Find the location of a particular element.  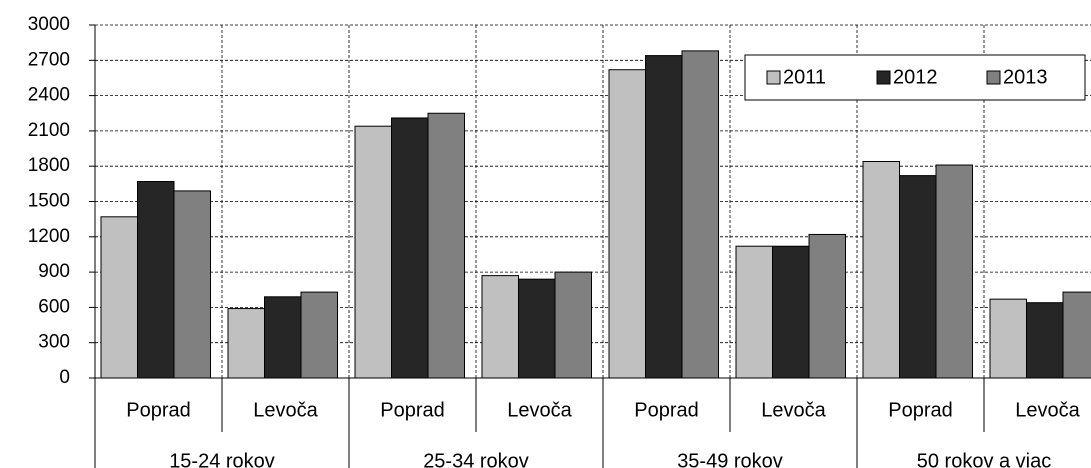

y-tick-label: 0 is located at coordinates (64, 377).